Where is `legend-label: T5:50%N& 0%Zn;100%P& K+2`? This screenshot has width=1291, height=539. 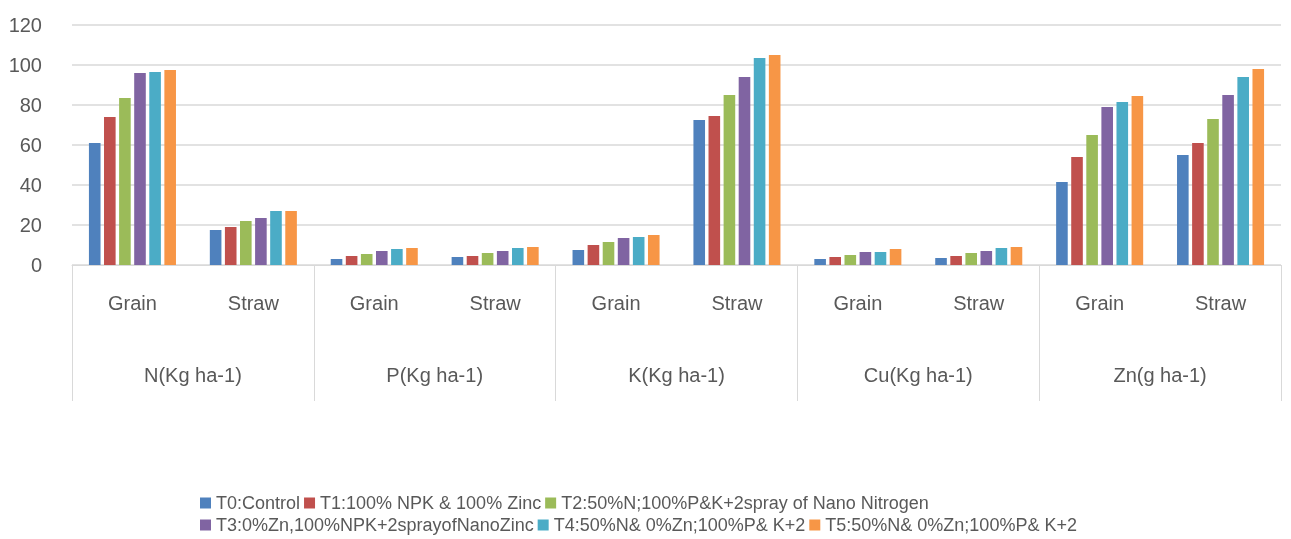
legend-label: T5:50%N& 0%Zn;100%P& K+2 is located at coordinates (951, 525).